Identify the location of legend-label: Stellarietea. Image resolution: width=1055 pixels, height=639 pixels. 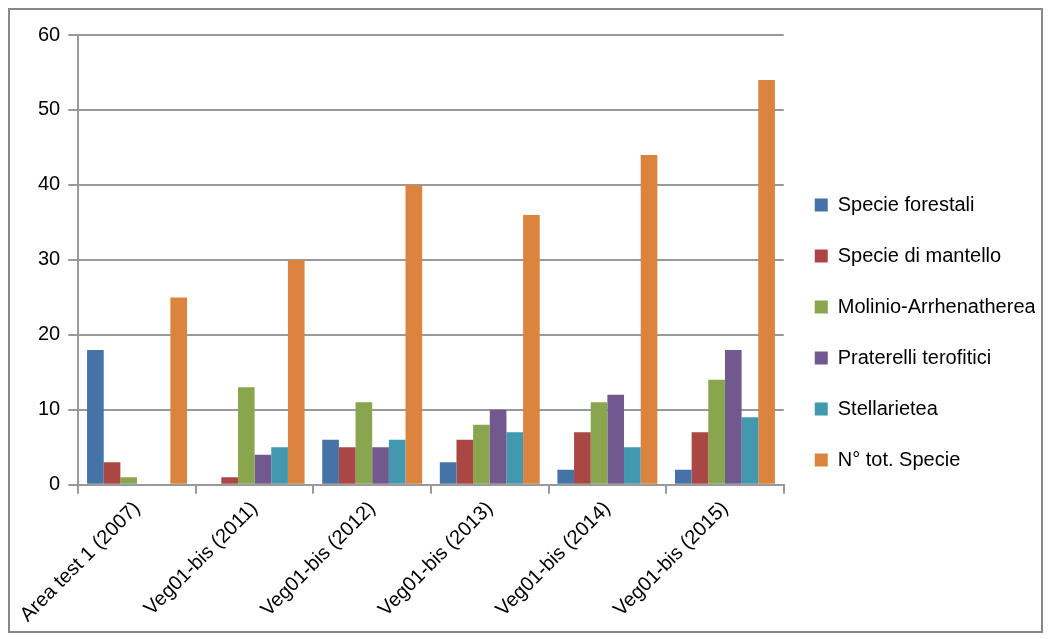
(888, 407).